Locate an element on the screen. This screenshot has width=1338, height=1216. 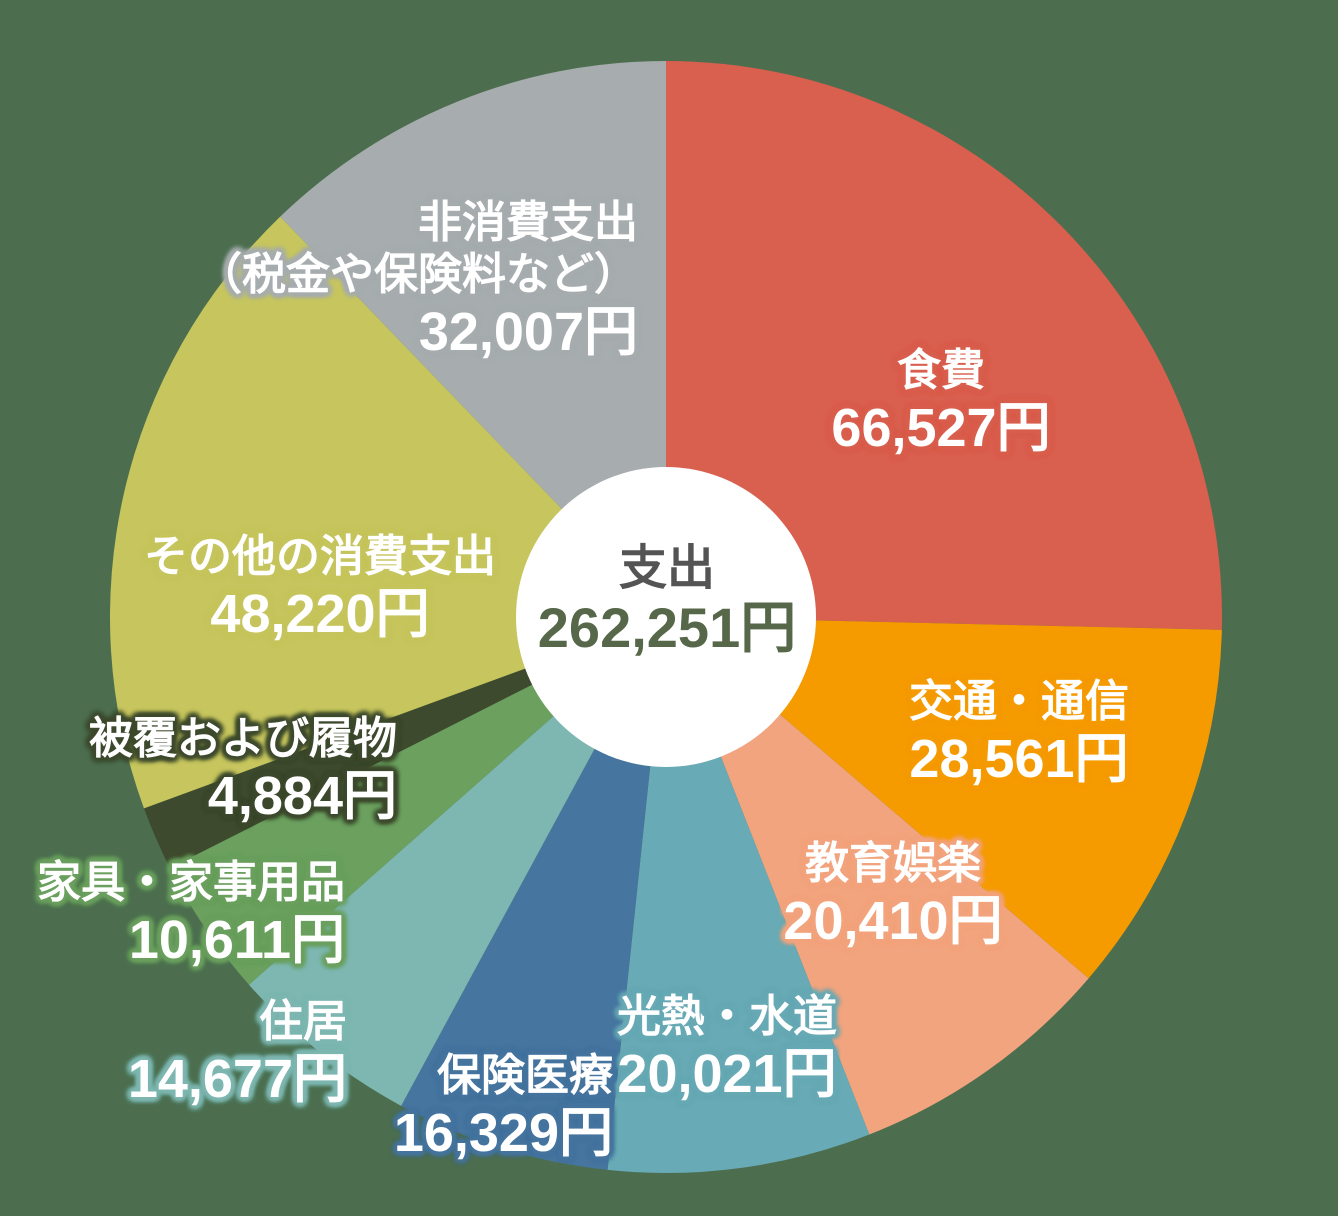
total-label-text: 支出 is located at coordinates (666, 568).